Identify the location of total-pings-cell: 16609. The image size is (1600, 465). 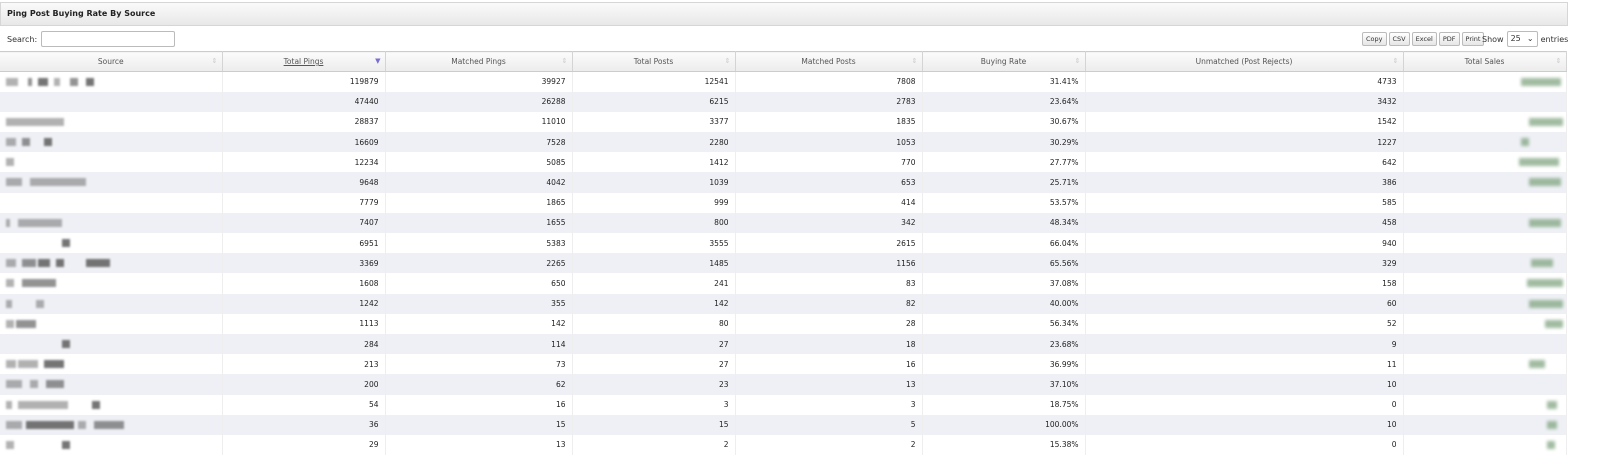
(304, 142).